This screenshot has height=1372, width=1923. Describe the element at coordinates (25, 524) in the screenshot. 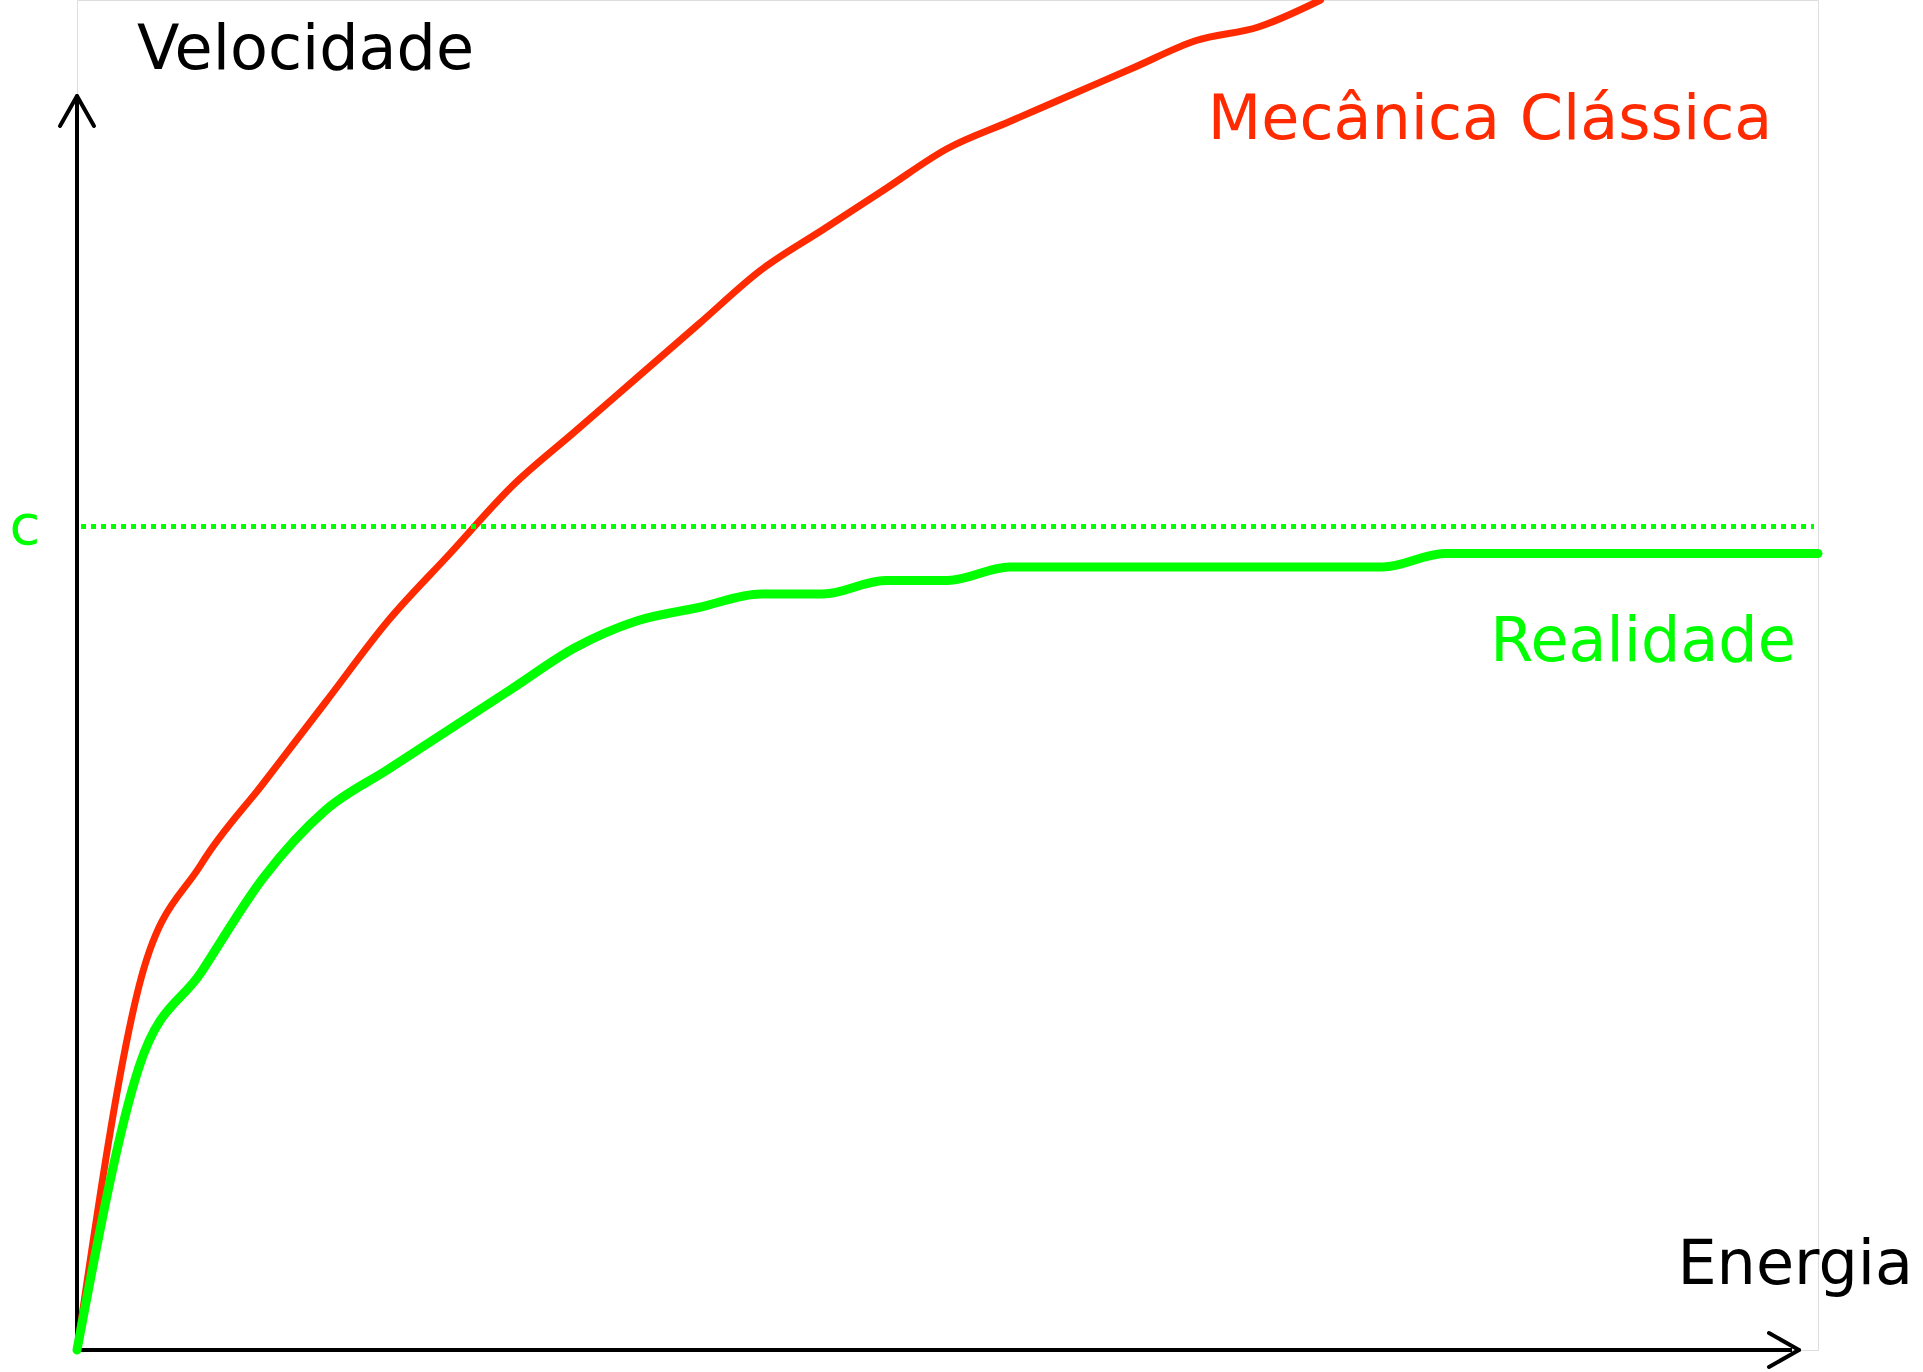

I see `ref-line-label: c` at that location.